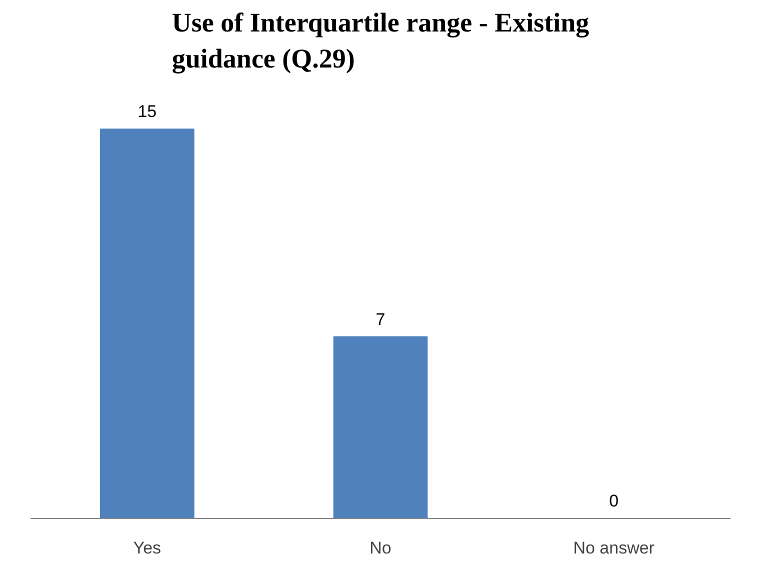 The width and height of the screenshot is (766, 574). Describe the element at coordinates (614, 501) in the screenshot. I see `data-label: 0` at that location.